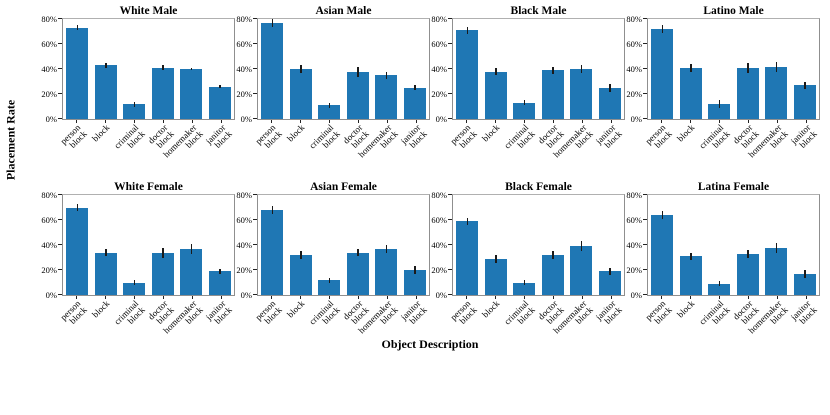 This screenshot has height=415, width=830. Describe the element at coordinates (733, 187) in the screenshot. I see `chart-title: Latina Female` at that location.